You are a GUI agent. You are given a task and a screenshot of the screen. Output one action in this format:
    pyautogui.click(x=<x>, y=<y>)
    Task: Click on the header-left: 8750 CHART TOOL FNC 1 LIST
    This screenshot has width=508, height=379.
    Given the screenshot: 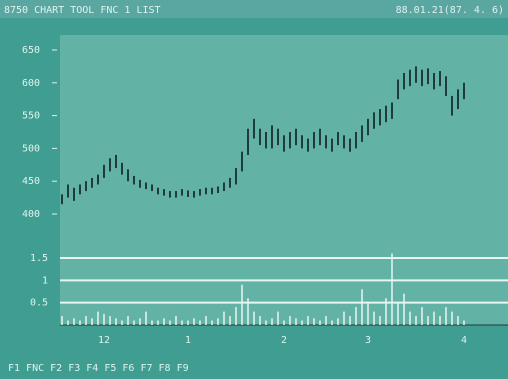 What is the action you would take?
    pyautogui.click(x=82, y=10)
    